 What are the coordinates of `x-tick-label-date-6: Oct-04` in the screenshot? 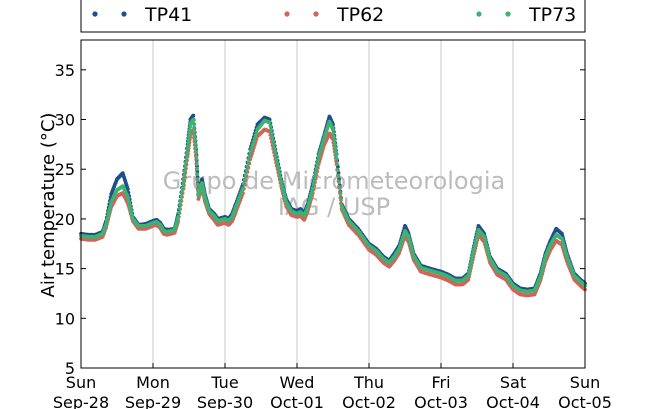 It's located at (513, 401).